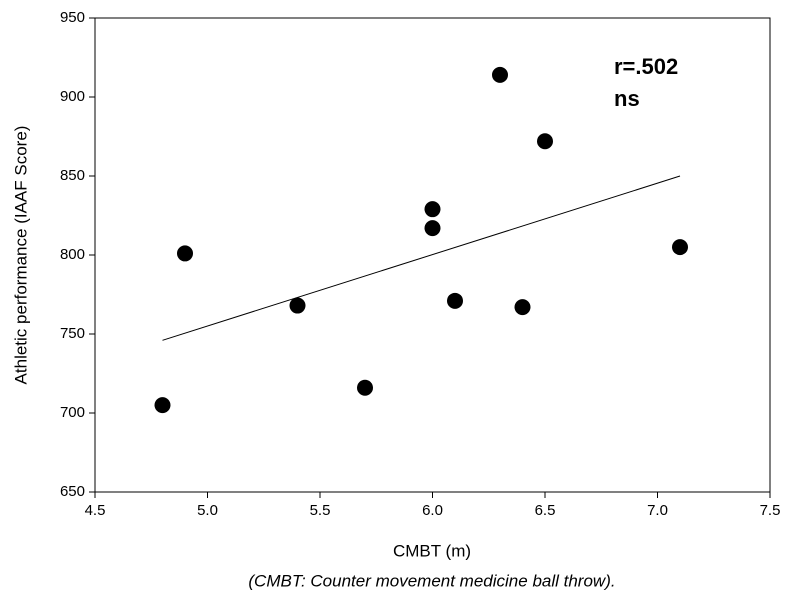 This screenshot has height=606, width=789. Describe the element at coordinates (432, 550) in the screenshot. I see `x-axis-label: CMBT (m)` at that location.